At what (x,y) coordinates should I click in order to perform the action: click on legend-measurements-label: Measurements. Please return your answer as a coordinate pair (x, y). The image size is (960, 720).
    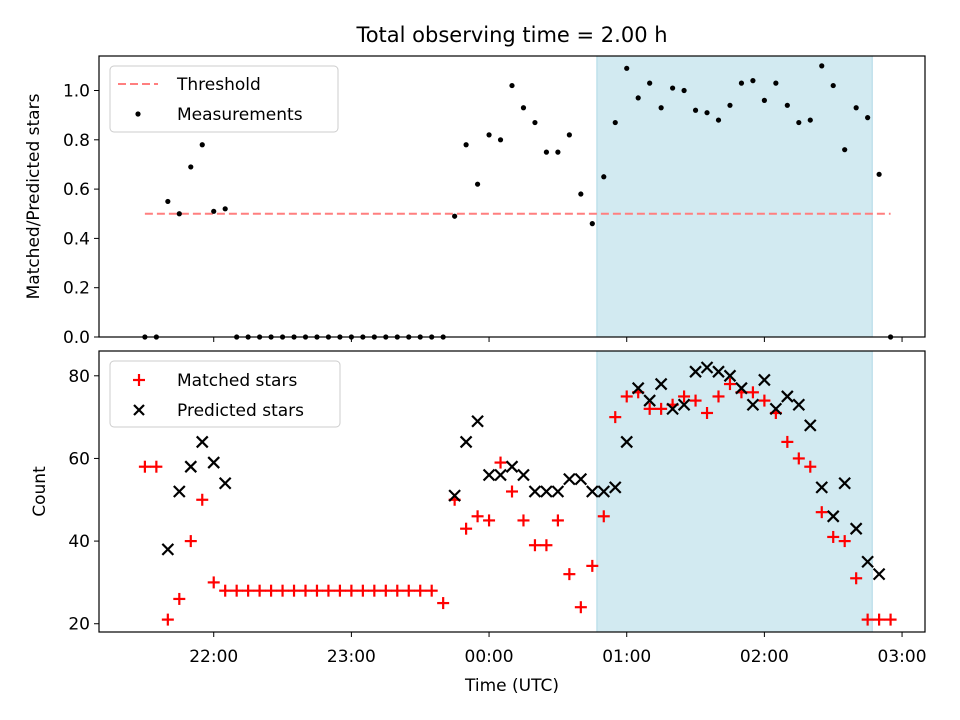
    Looking at the image, I should click on (240, 115).